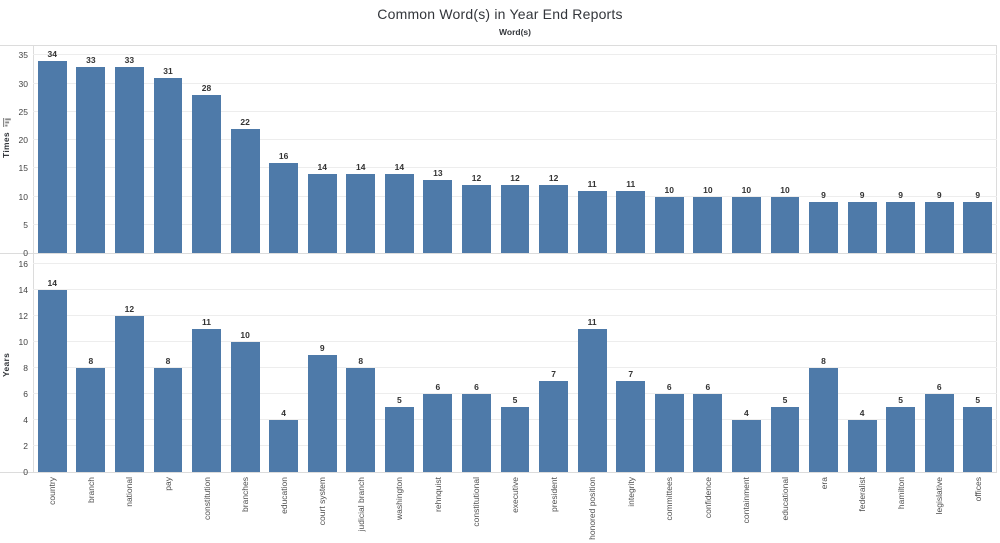 The width and height of the screenshot is (1000, 543). What do you see at coordinates (206, 87) in the screenshot?
I see `bar-value-label: 28` at bounding box center [206, 87].